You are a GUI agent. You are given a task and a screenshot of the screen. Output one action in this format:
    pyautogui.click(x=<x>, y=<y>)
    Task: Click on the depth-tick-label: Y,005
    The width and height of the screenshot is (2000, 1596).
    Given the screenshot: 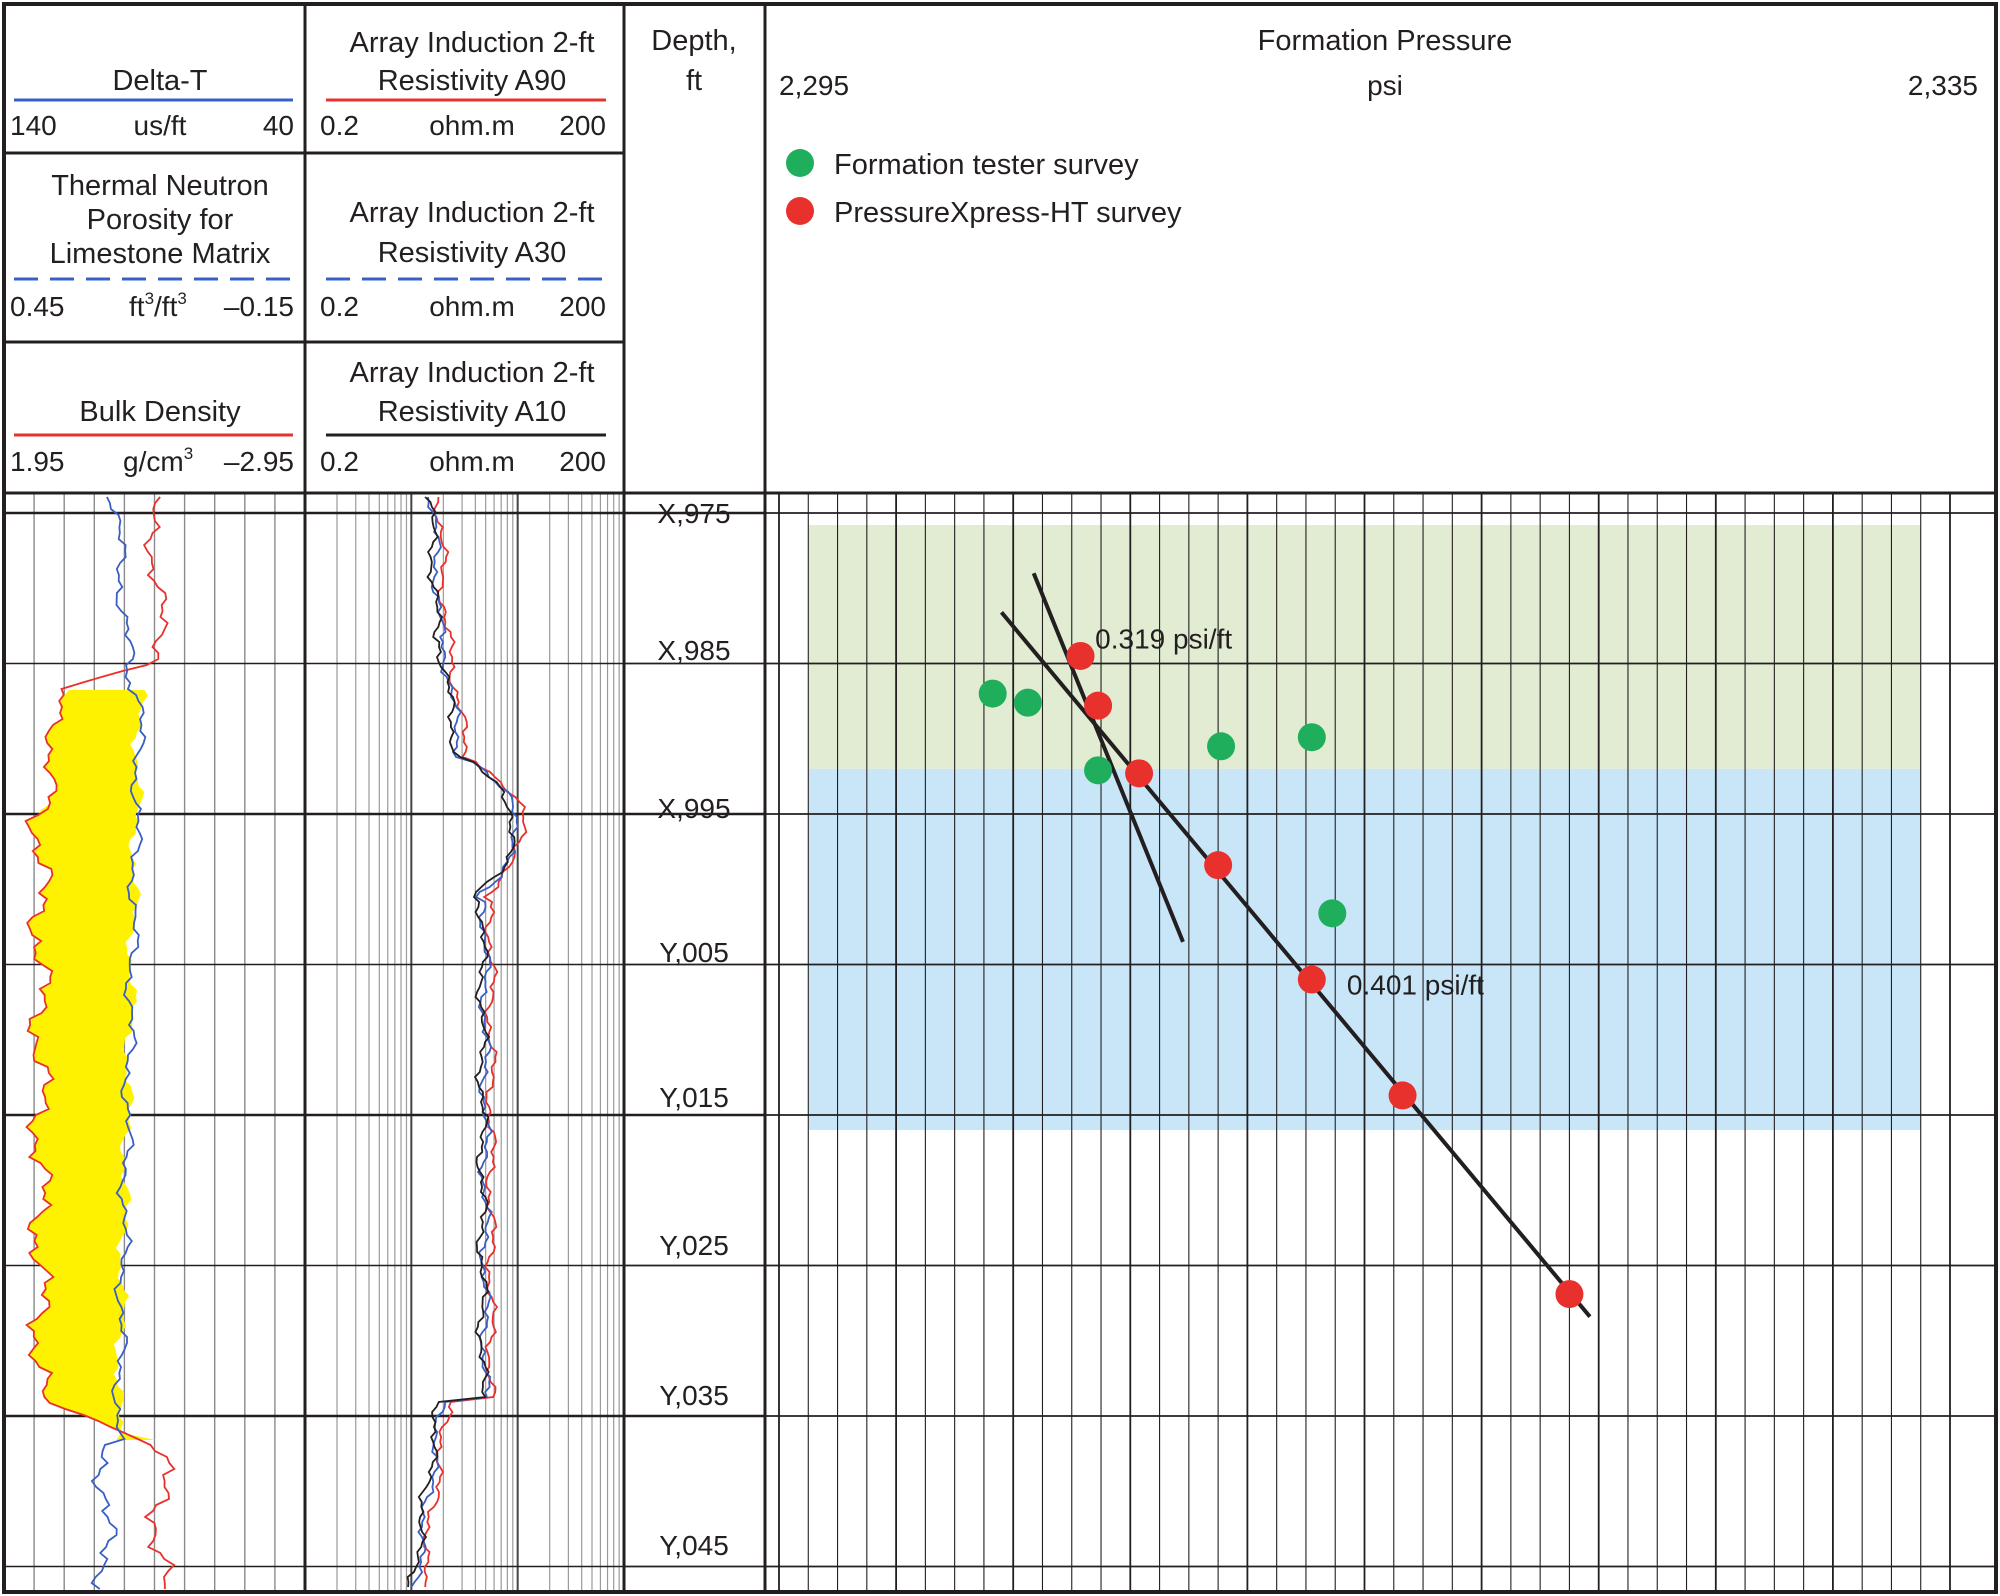 What is the action you would take?
    pyautogui.click(x=694, y=952)
    